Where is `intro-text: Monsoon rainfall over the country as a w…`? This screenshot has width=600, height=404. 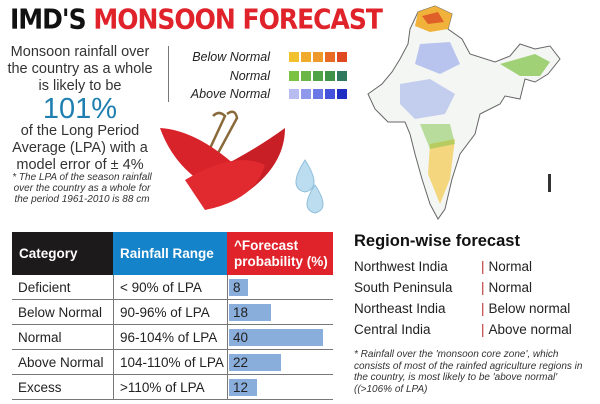 intro-text: Monsoon rainfall over the country as a w… is located at coordinates (80, 109).